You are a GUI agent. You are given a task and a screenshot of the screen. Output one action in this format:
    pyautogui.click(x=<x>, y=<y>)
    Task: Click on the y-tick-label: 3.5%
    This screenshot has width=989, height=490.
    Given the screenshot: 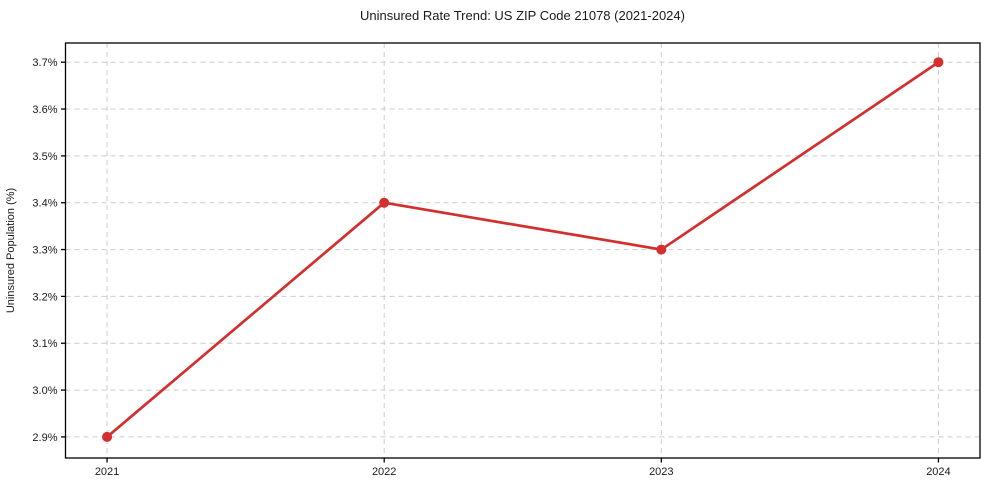 What is the action you would take?
    pyautogui.click(x=44, y=157)
    